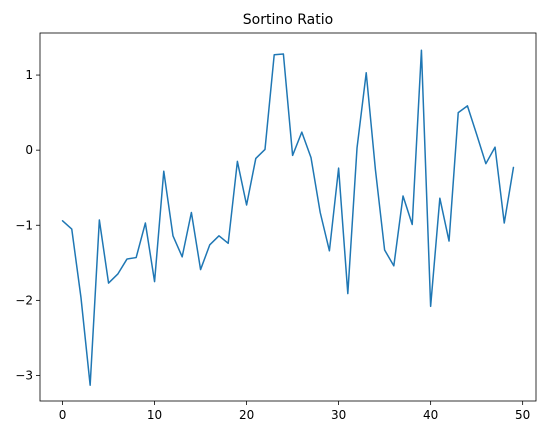 Image resolution: width=546 pixels, height=435 pixels. What do you see at coordinates (29, 75) in the screenshot?
I see `y-tick-label: 1` at bounding box center [29, 75].